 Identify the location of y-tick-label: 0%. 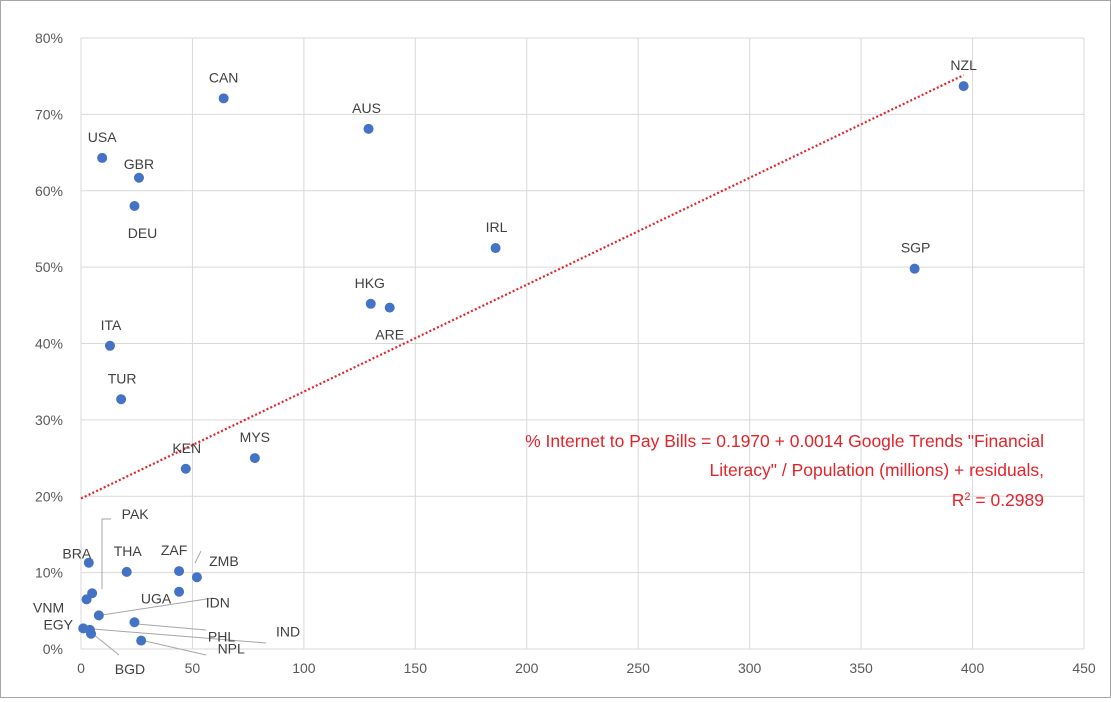
(53, 649).